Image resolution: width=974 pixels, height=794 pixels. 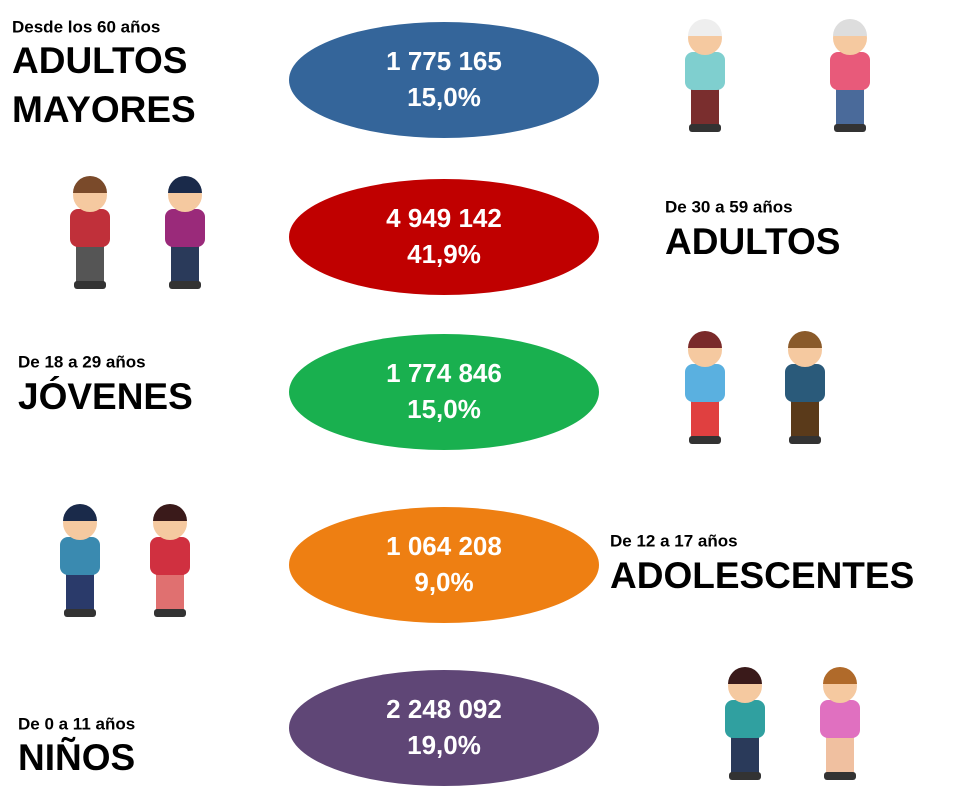 What do you see at coordinates (674, 540) in the screenshot?
I see `age-range: De 12 a 17 años` at bounding box center [674, 540].